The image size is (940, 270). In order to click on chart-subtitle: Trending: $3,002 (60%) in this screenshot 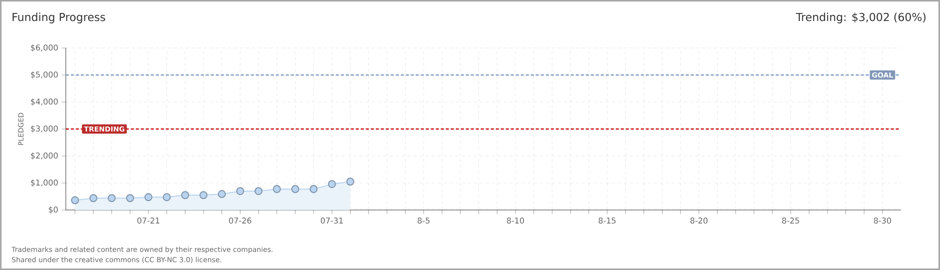, I will do `click(861, 18)`.